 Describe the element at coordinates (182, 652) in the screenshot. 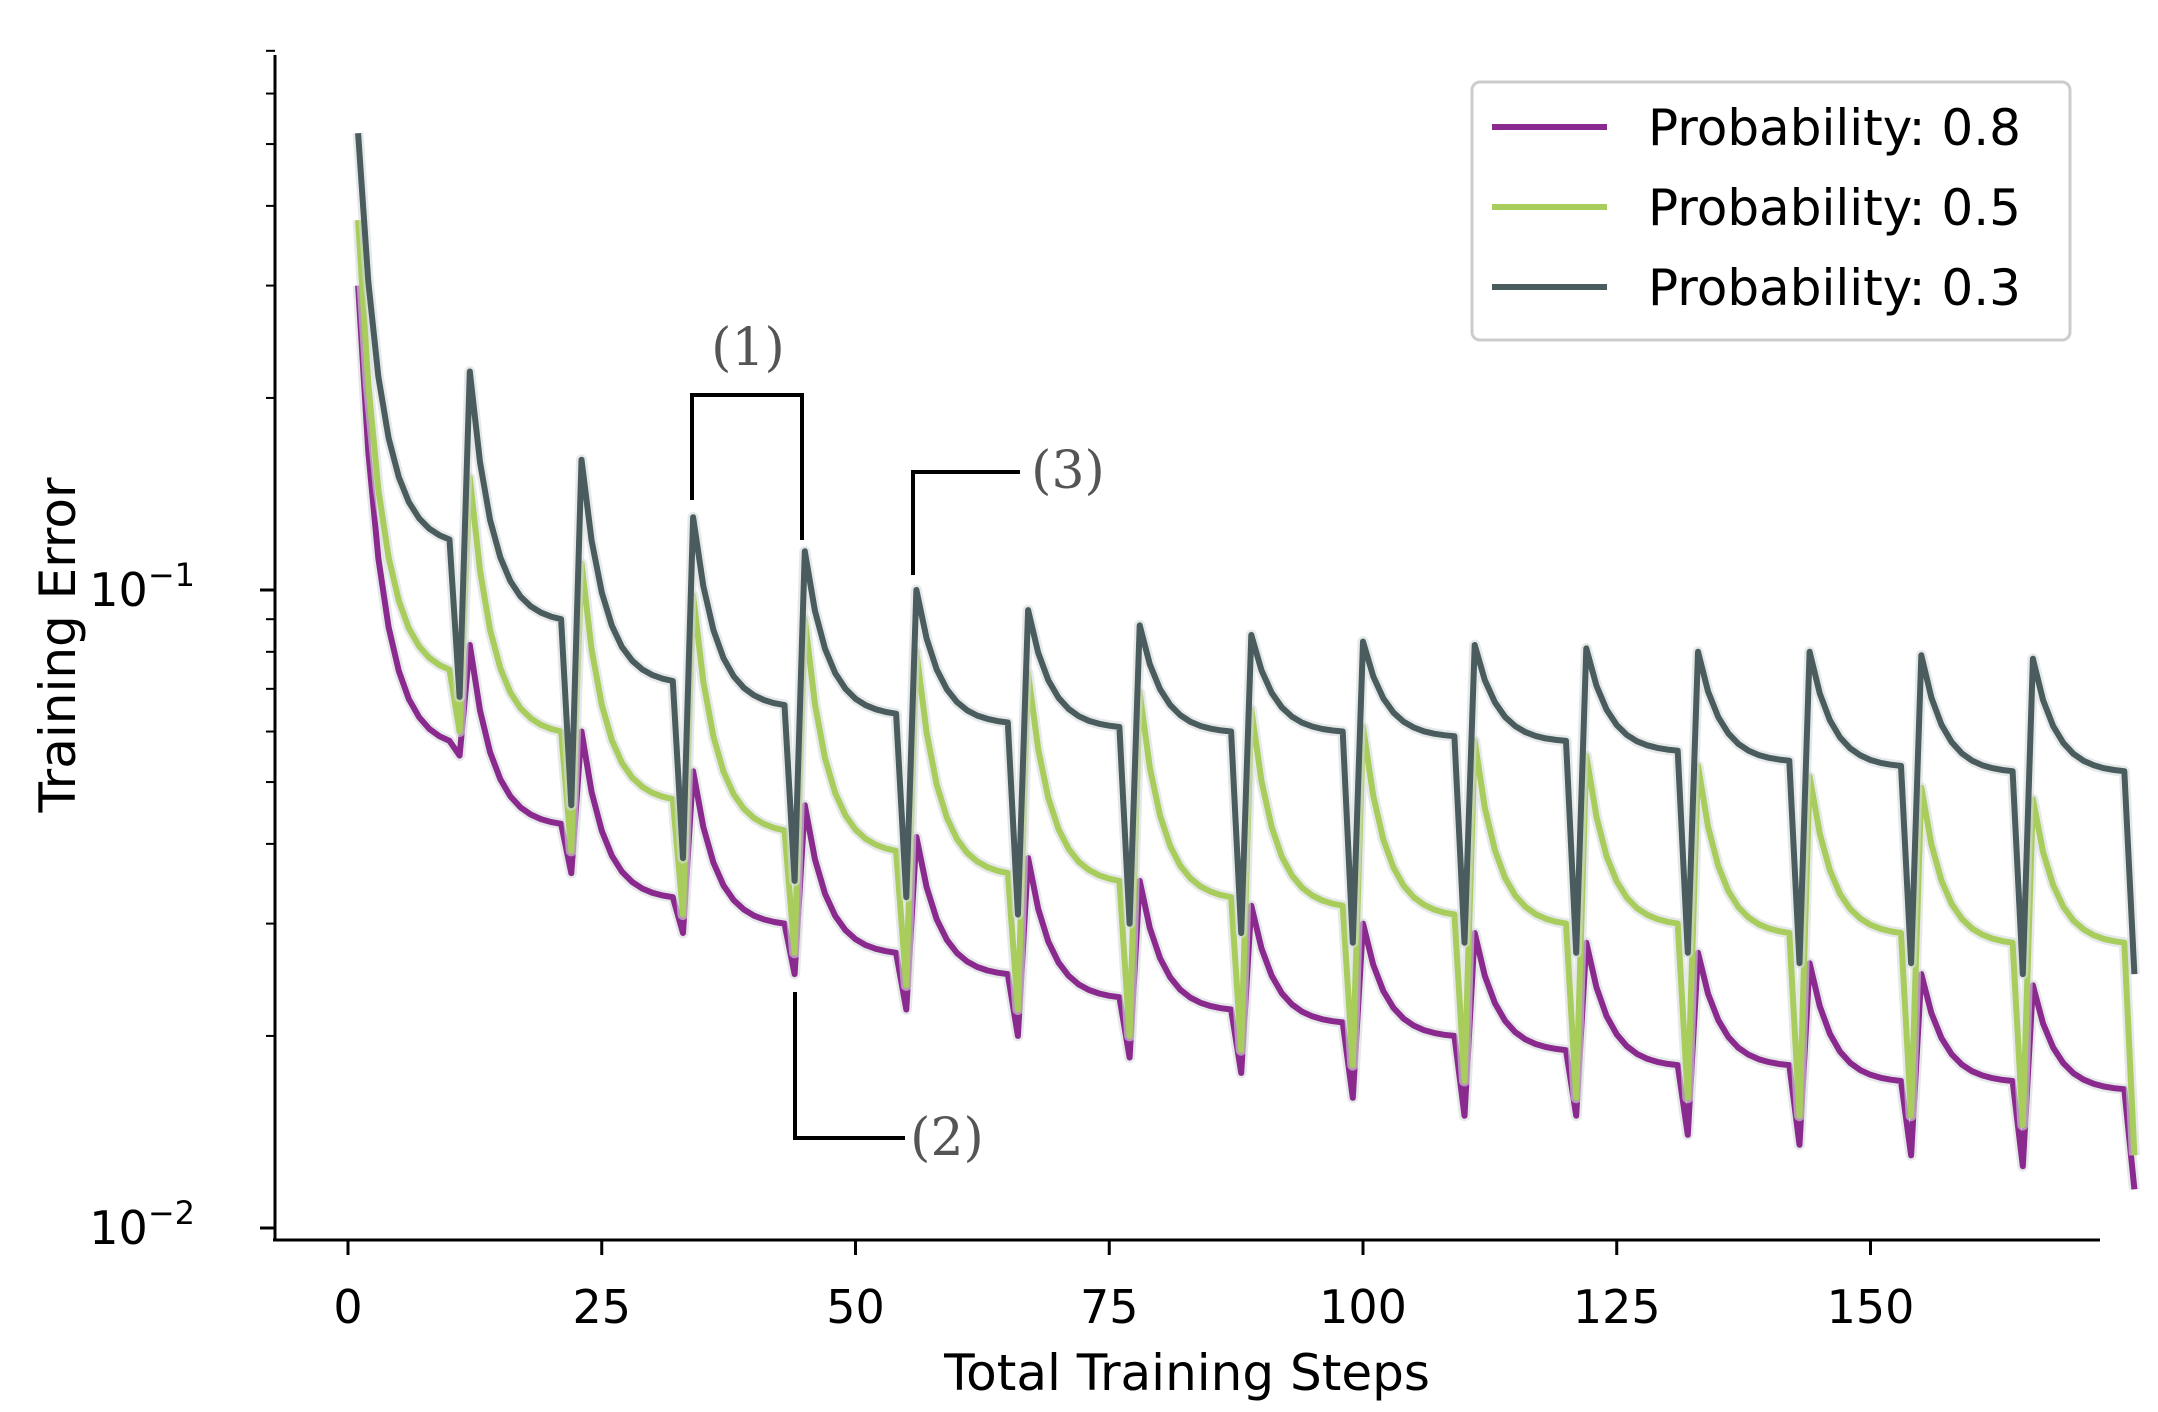

I see `y-ticks: 10⁻¹ 10⁻²` at that location.